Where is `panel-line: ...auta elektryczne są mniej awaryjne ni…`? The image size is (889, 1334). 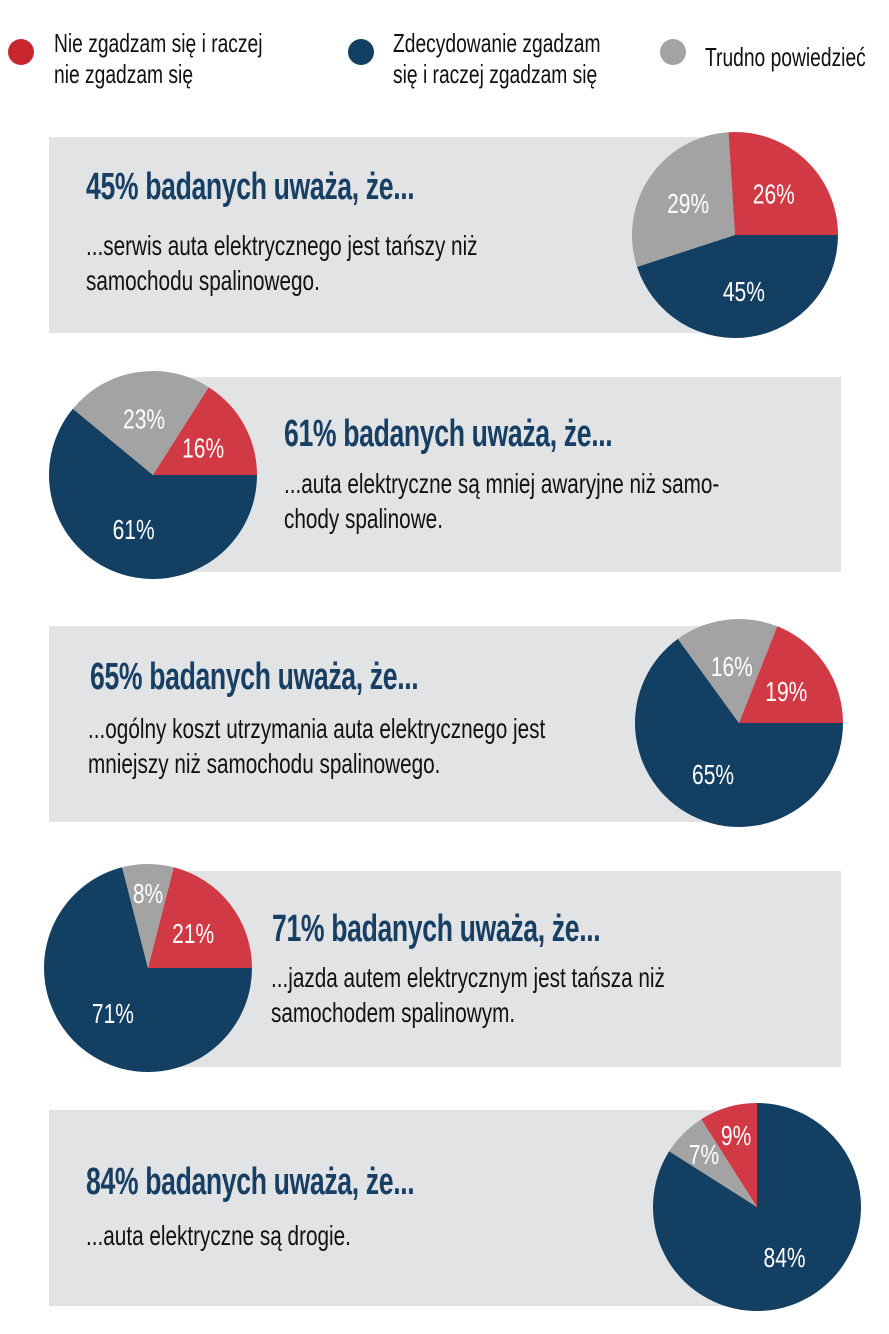 panel-line: ...auta elektryczne są mniej awaryjne ni… is located at coordinates (502, 483).